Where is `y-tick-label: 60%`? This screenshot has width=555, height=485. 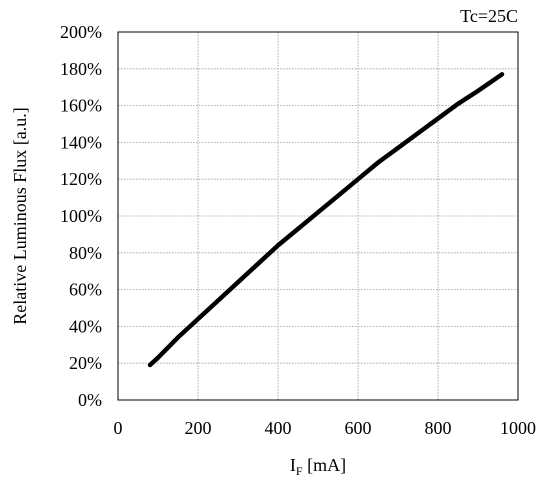
y-tick-label: 60% is located at coordinates (85, 290).